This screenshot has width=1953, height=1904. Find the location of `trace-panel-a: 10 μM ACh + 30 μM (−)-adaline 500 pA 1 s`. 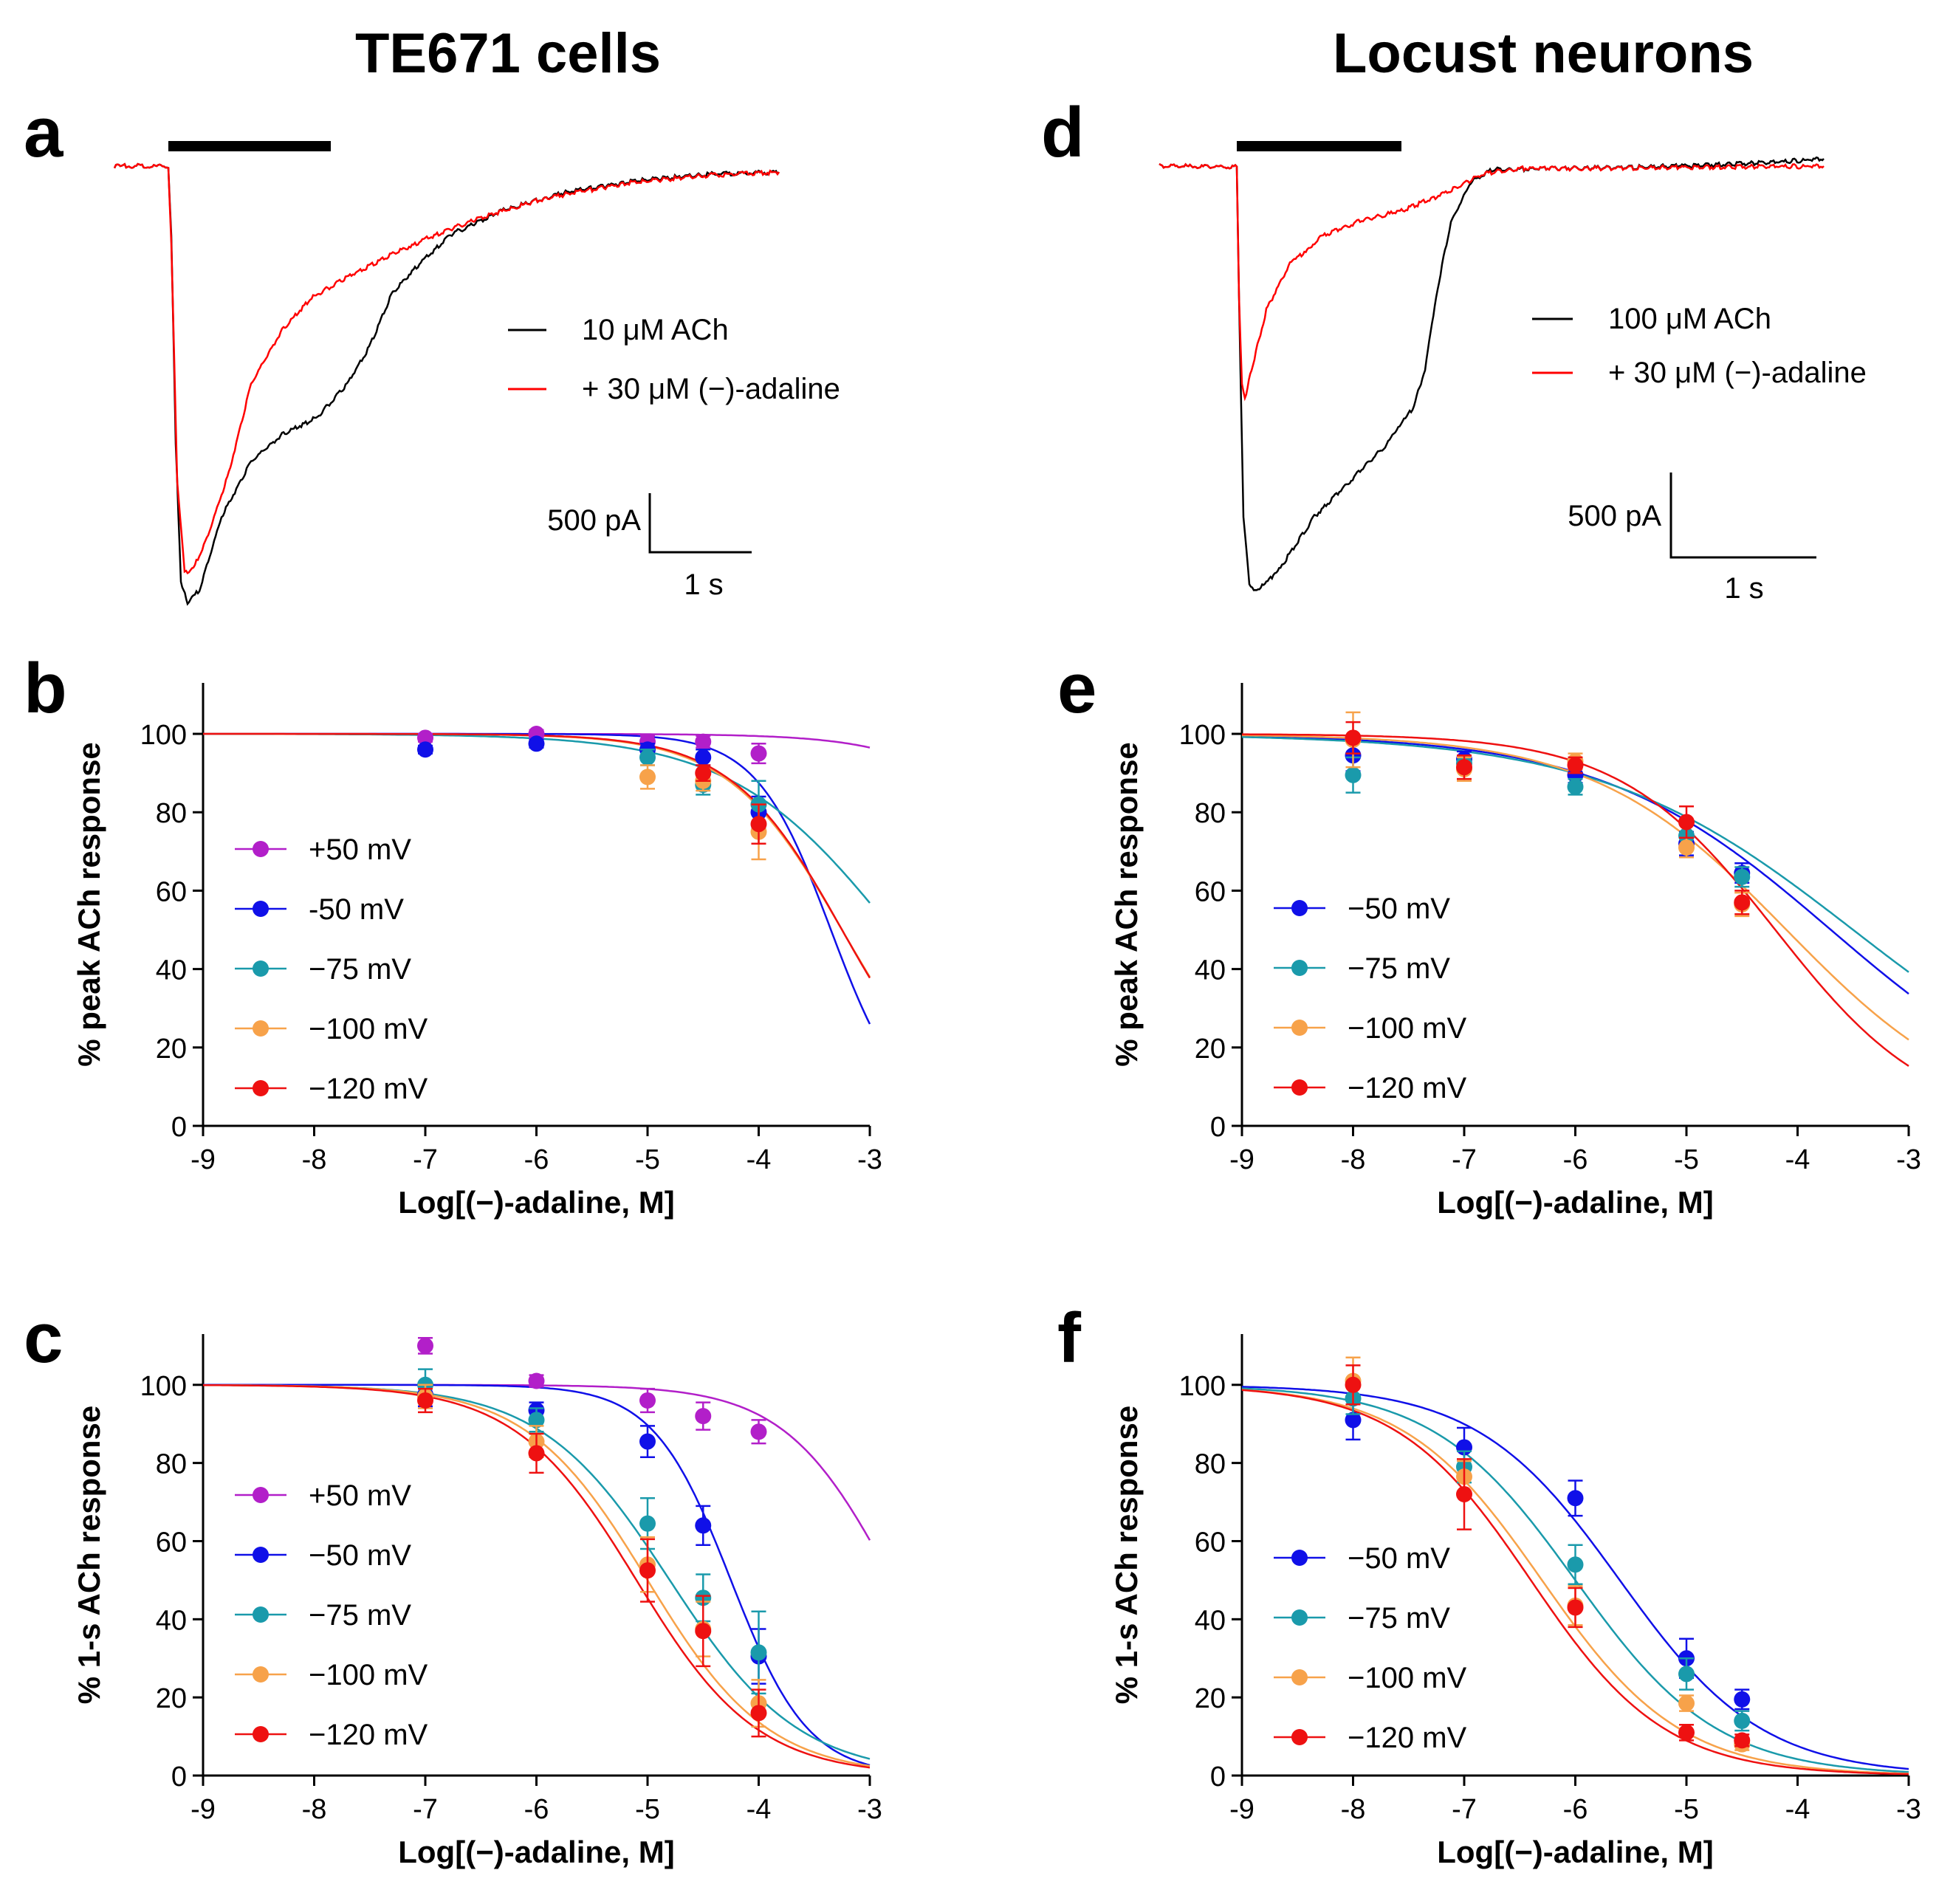

trace-panel-a: 10 μM ACh + 30 μM (−)-adaline 500 pA 1 s is located at coordinates (476, 373).